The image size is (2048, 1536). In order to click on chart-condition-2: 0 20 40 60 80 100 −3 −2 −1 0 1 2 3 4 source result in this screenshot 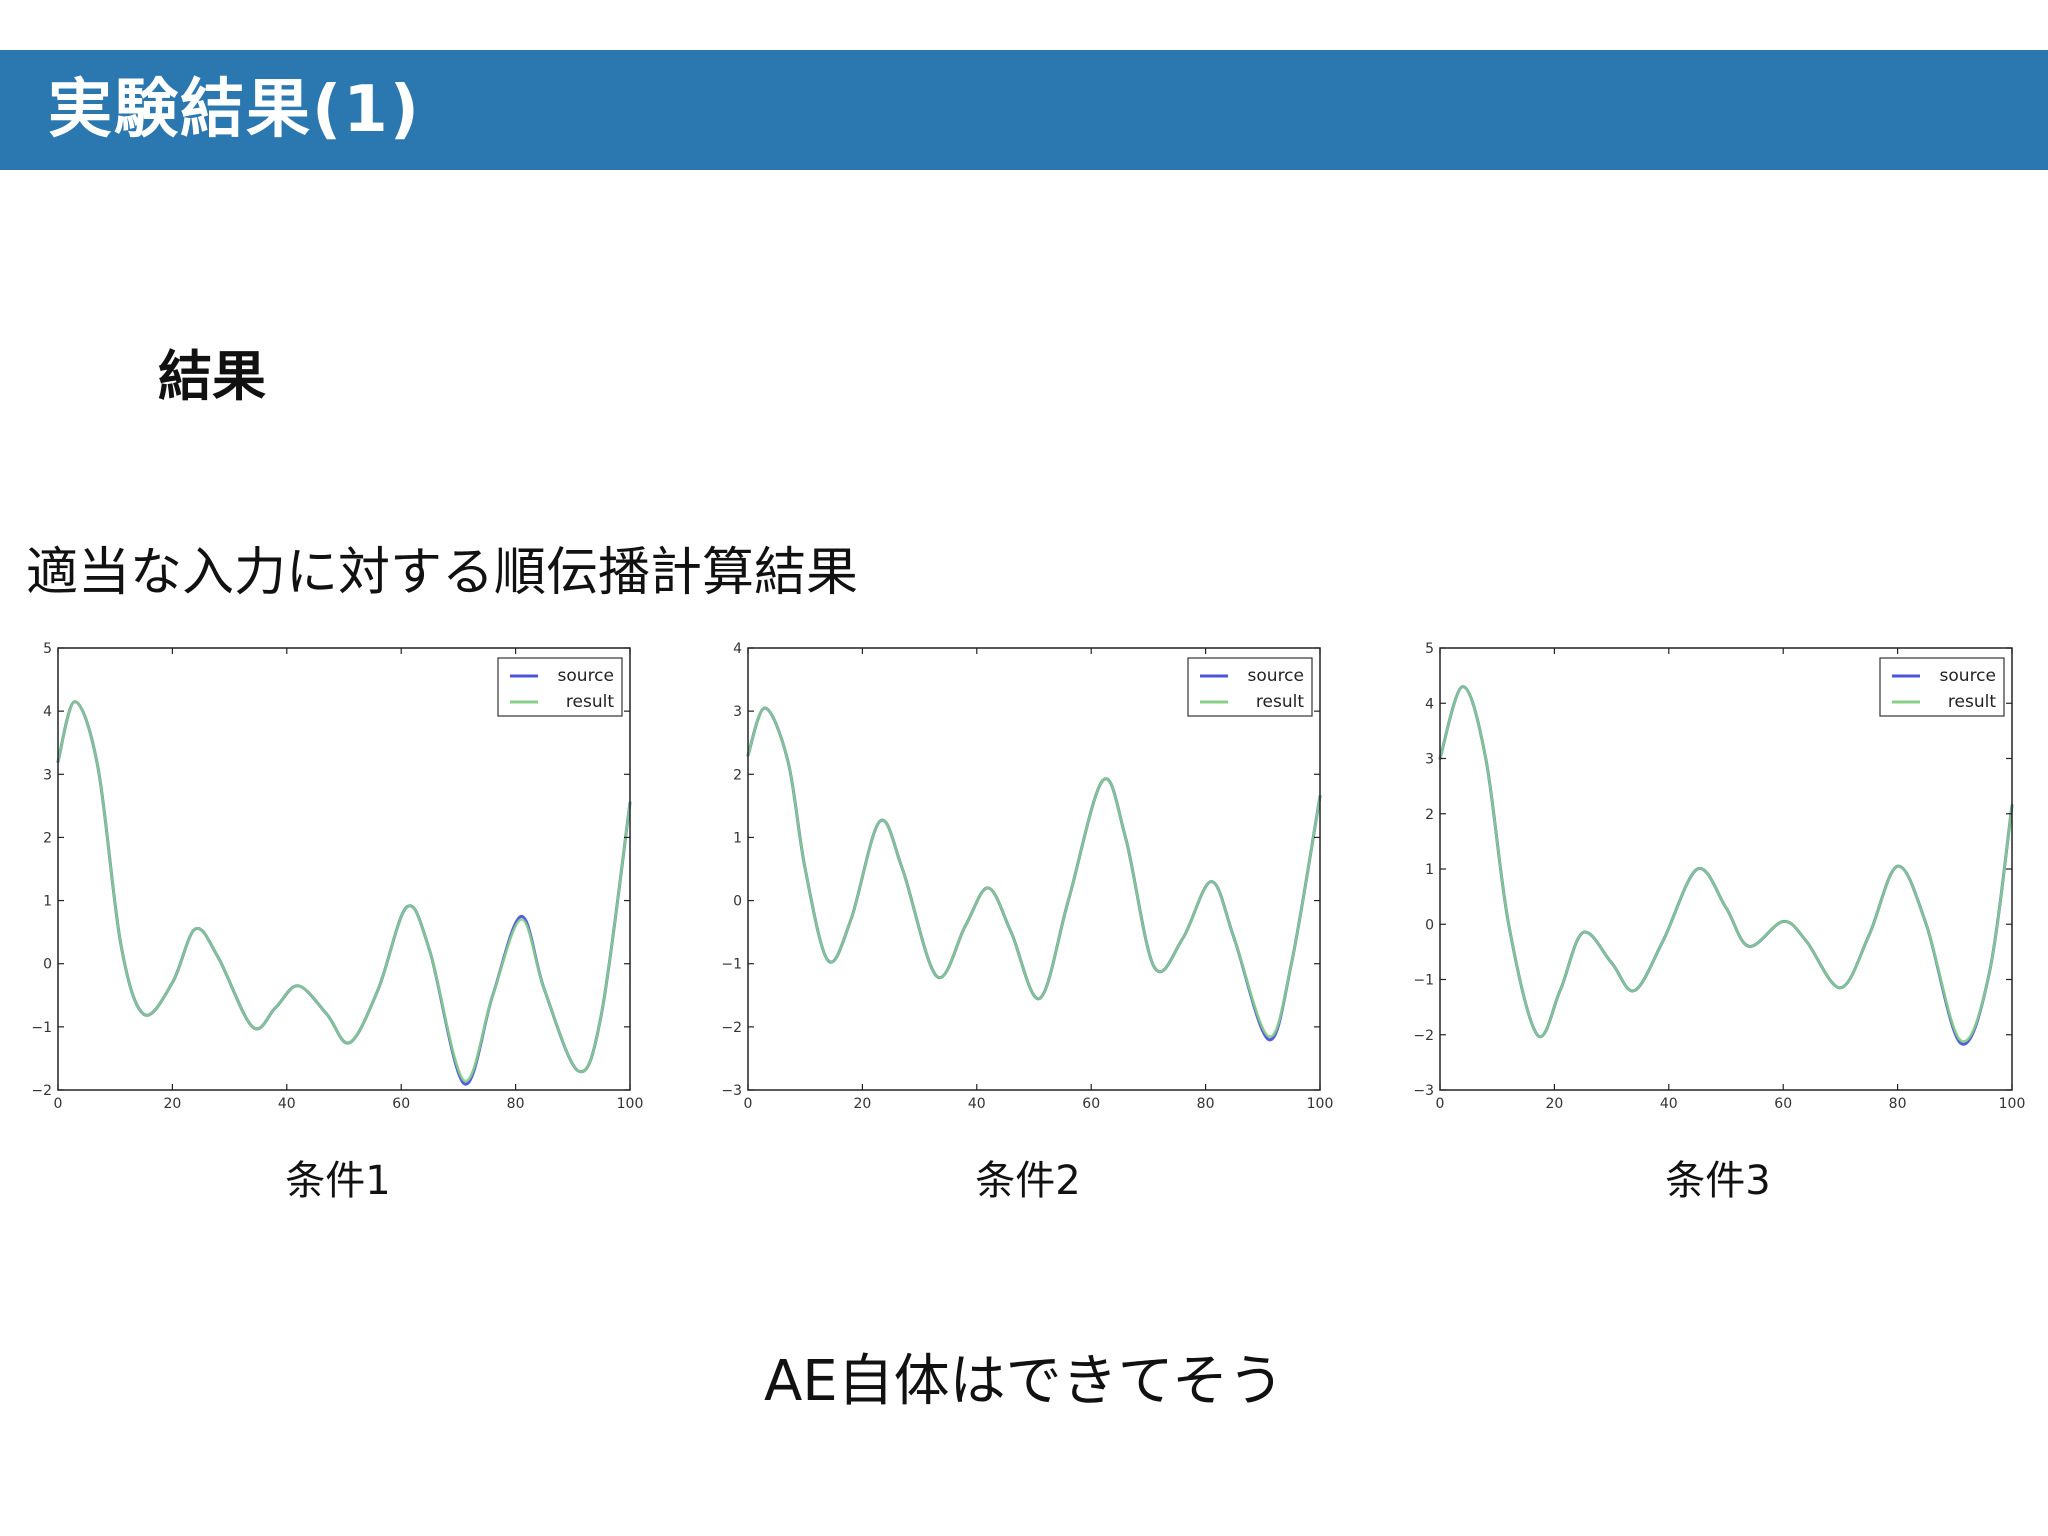, I will do `click(1038, 877)`.